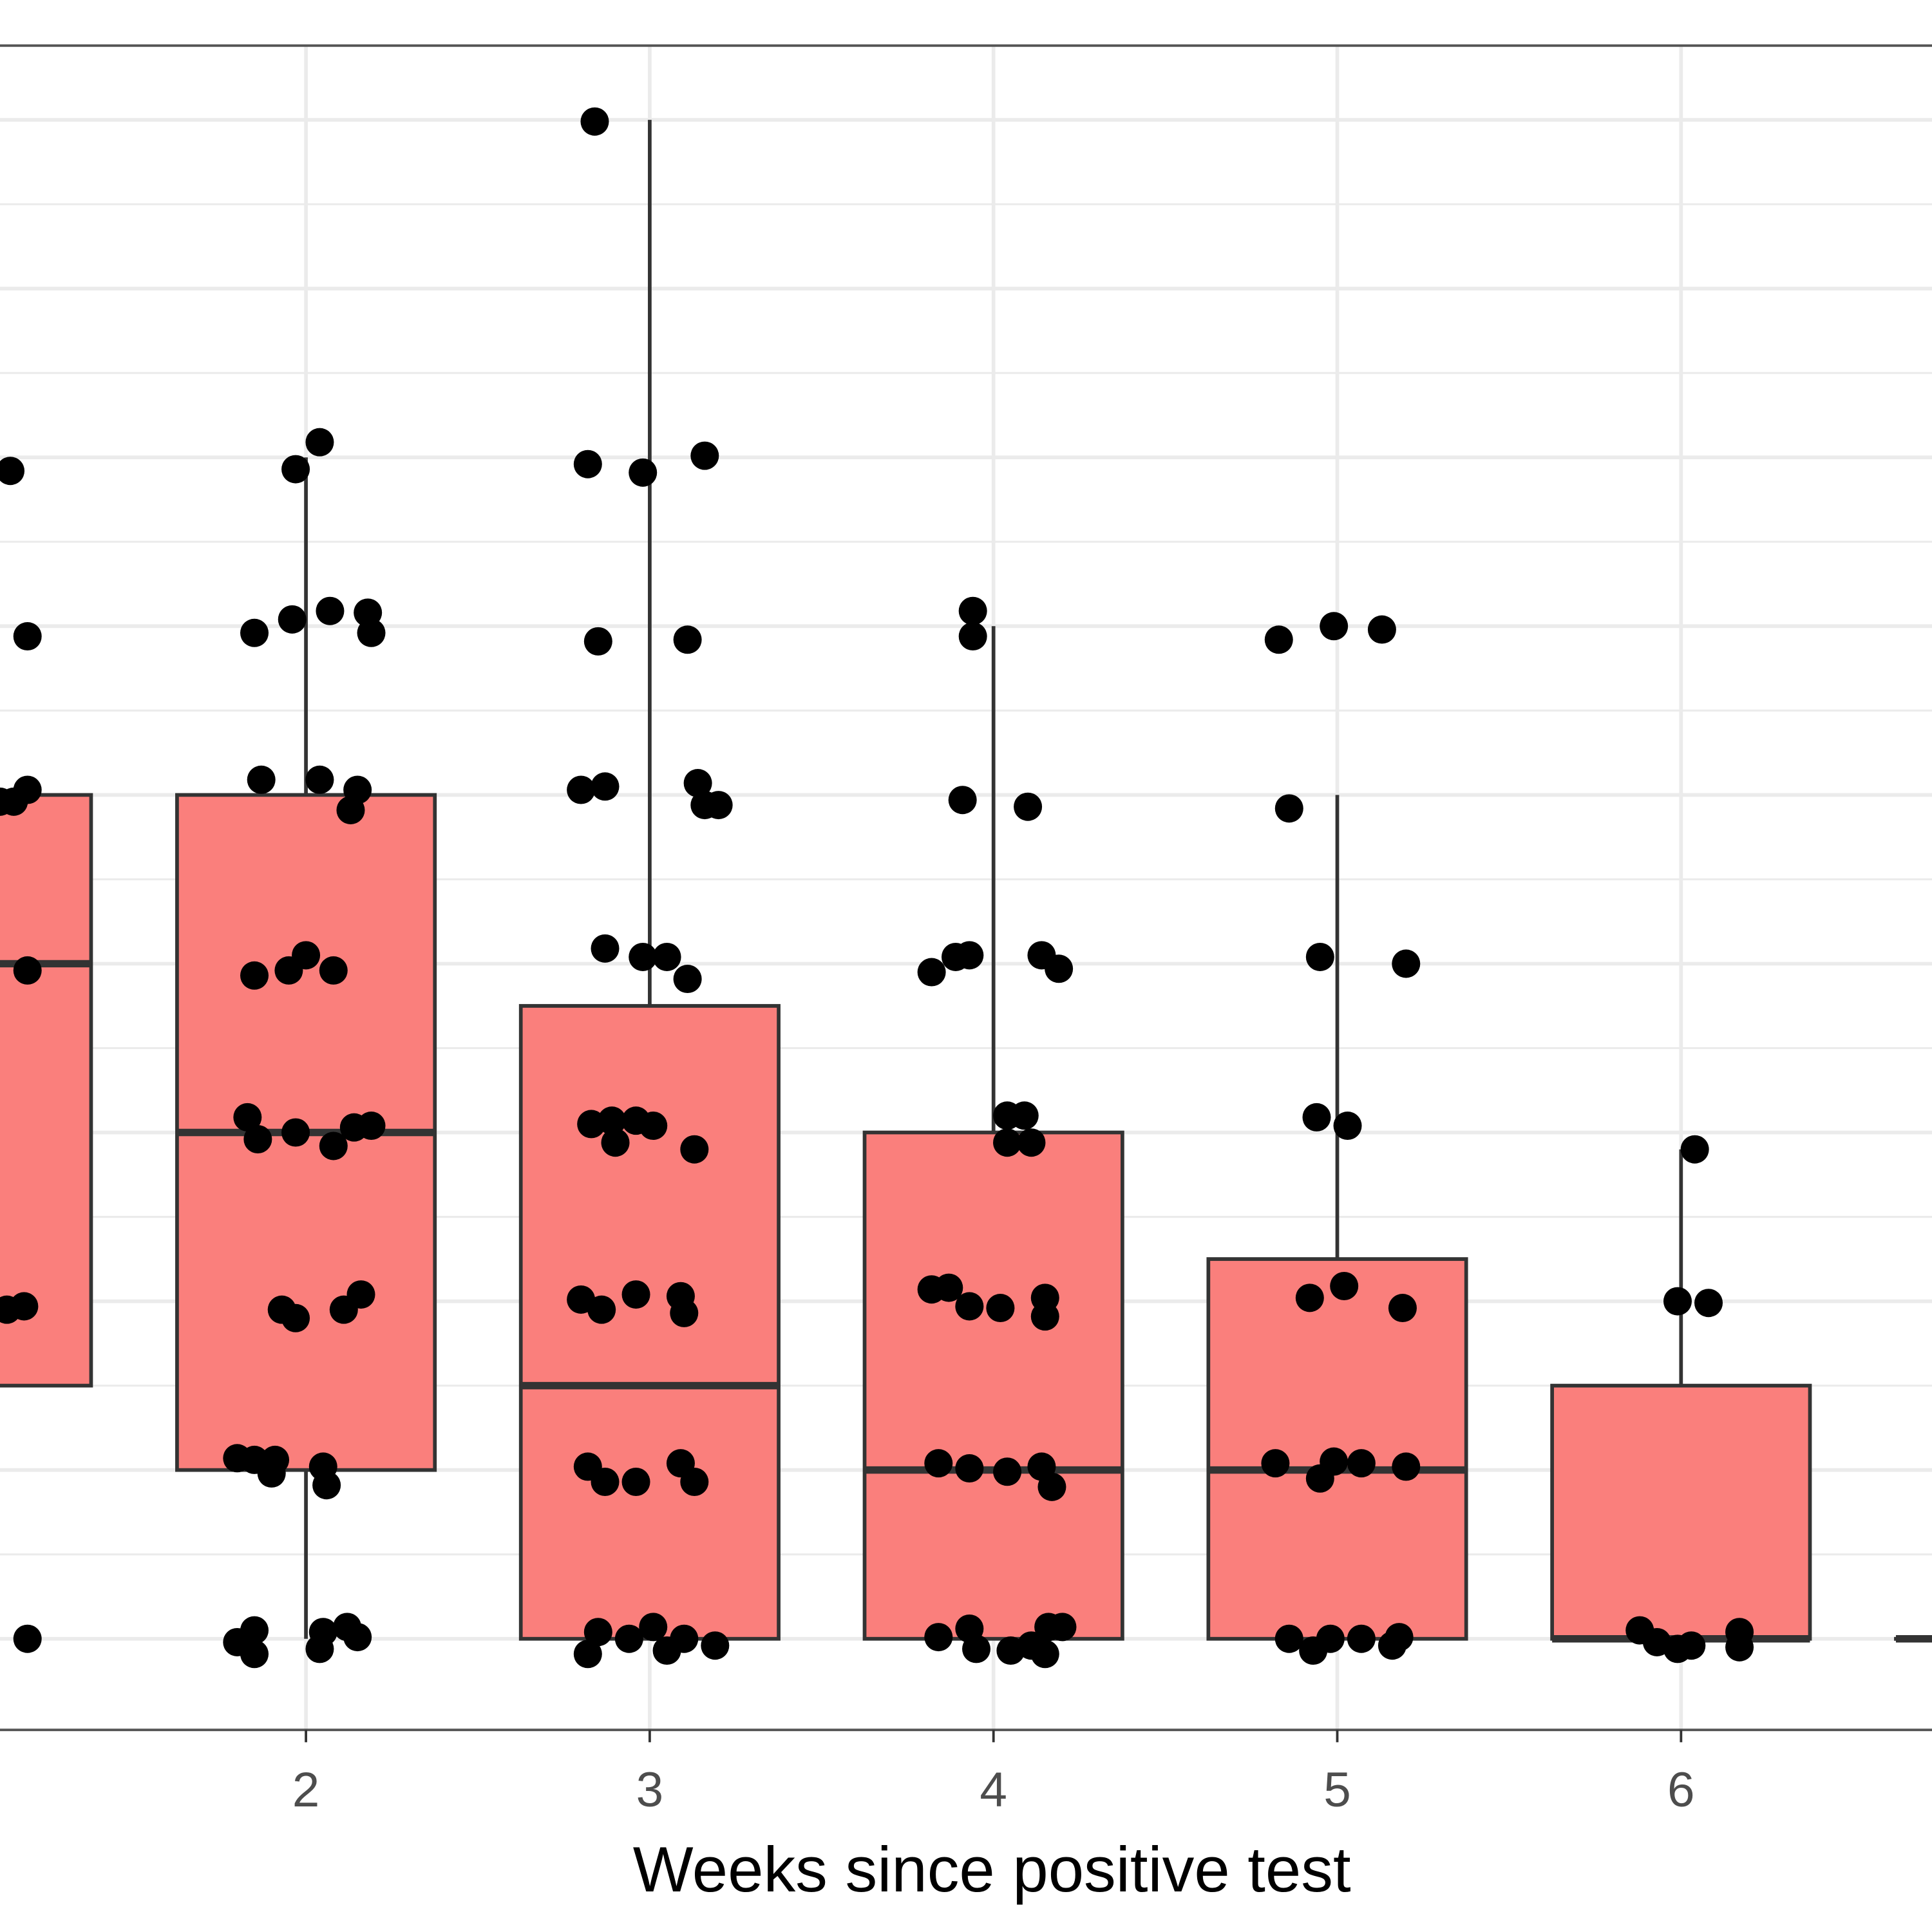 This screenshot has width=1932, height=1932. I want to click on x-tick-label: 2, so click(306, 1790).